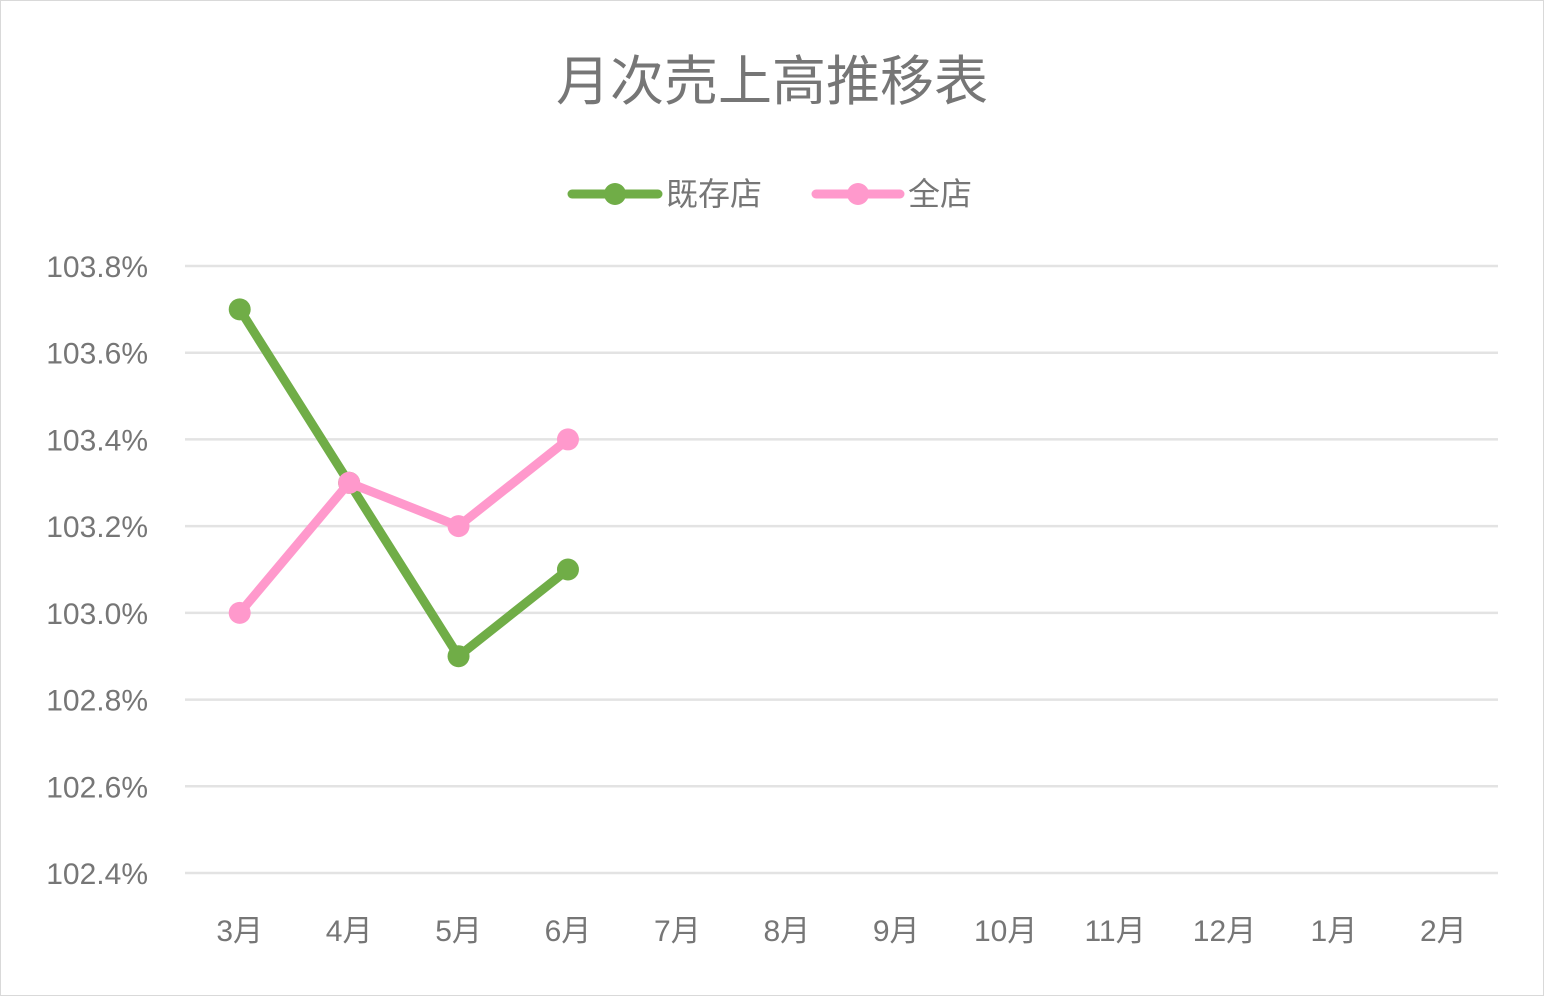 This screenshot has height=996, width=1544. What do you see at coordinates (1005, 931) in the screenshot?
I see `x-tick-label: 10月` at bounding box center [1005, 931].